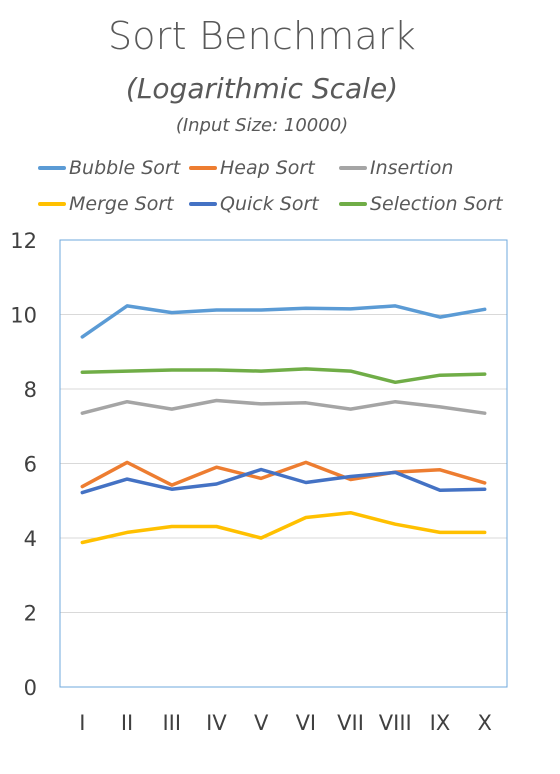 This screenshot has height=774, width=560. I want to click on chart-title: Sort Benchmark, so click(262, 36).